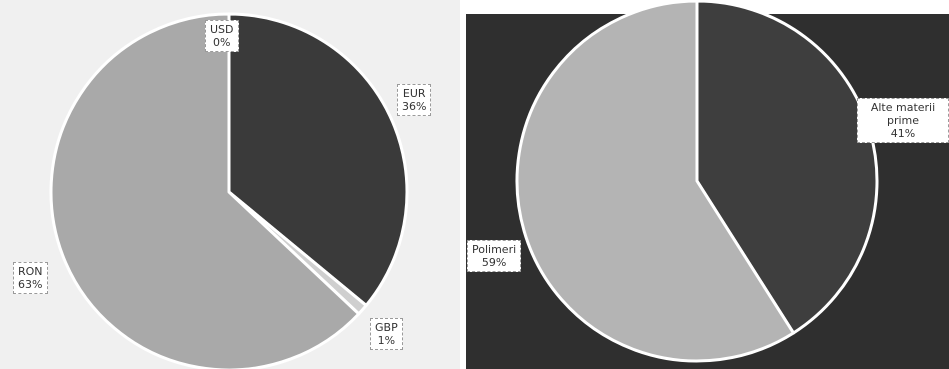 This screenshot has height=369, width=949. Describe the element at coordinates (903, 114) in the screenshot. I see `label-alte-materii-name: Alte materii prime` at that location.